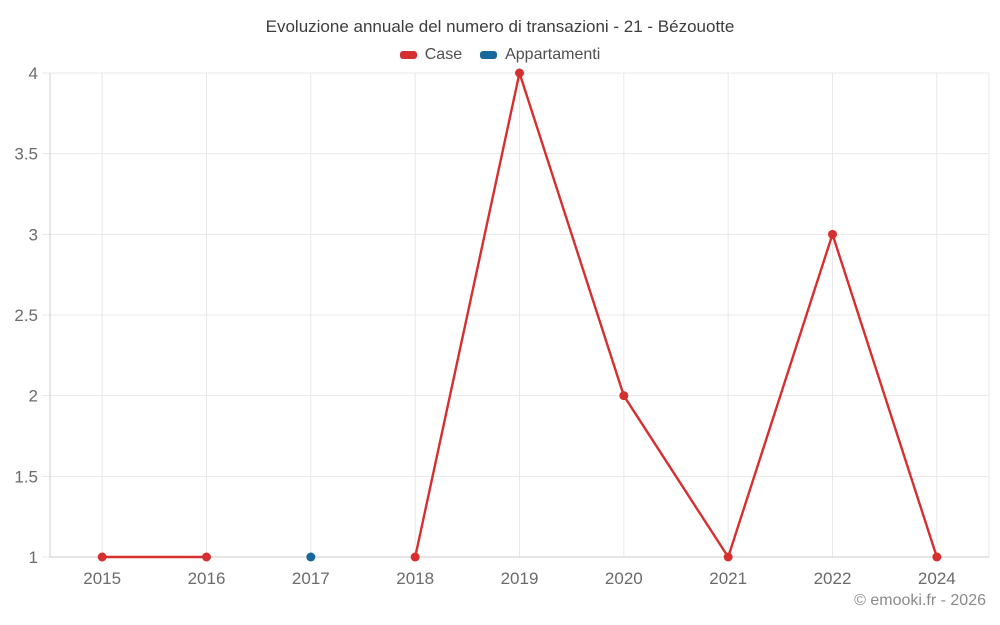 This screenshot has height=625, width=1000. What do you see at coordinates (206, 557) in the screenshot?
I see `data-point-case-2016` at bounding box center [206, 557].